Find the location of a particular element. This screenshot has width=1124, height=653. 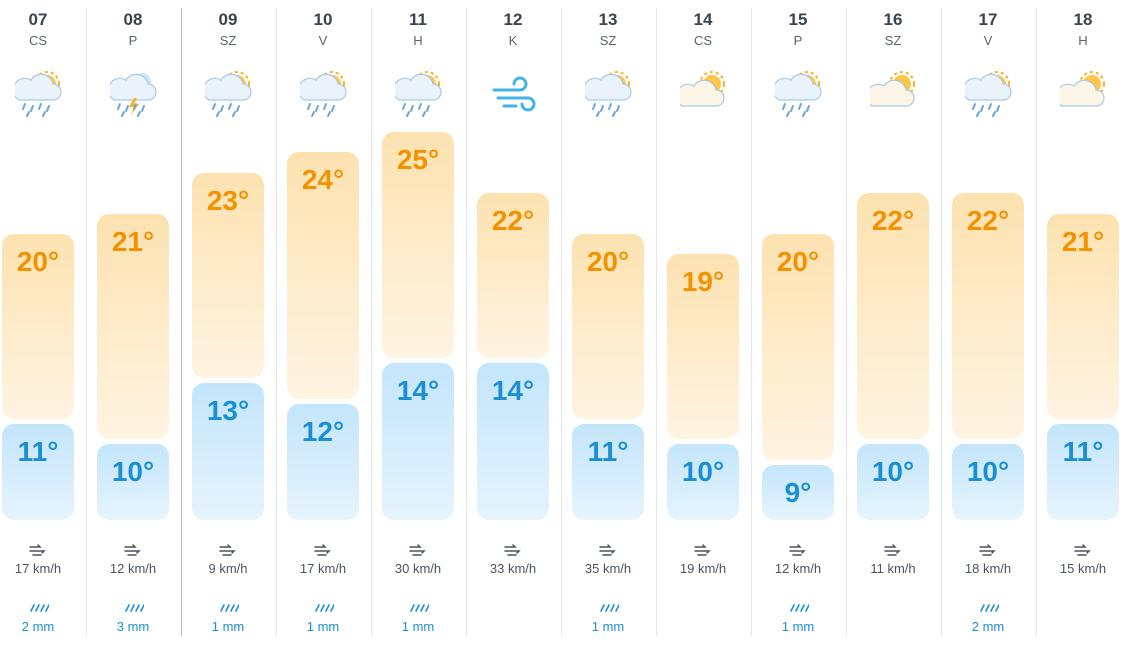

wind-speed: 30 km/h is located at coordinates (418, 568).